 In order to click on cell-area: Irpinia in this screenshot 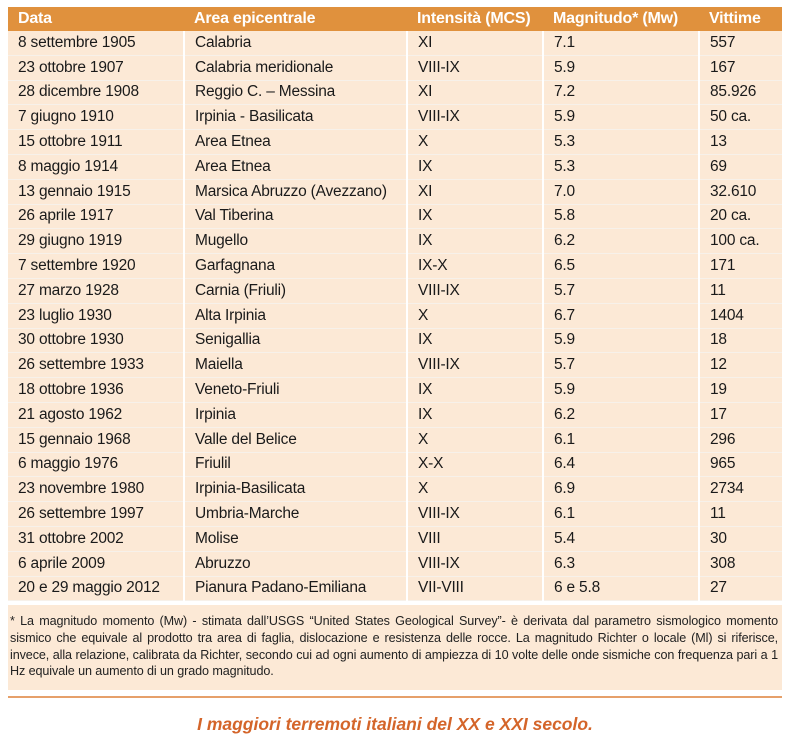, I will do `click(296, 415)`.